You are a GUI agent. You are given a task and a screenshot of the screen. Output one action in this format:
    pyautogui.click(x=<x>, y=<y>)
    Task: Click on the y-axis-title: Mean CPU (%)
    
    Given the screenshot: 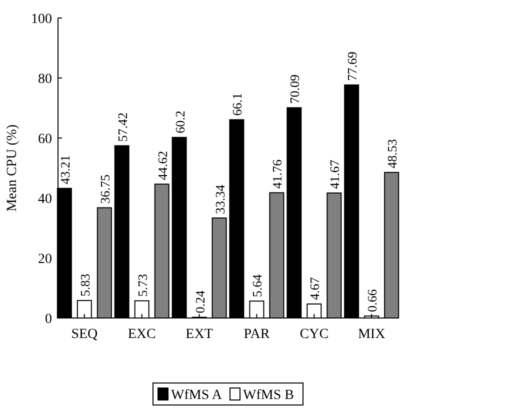 What is the action you would take?
    pyautogui.click(x=12, y=168)
    